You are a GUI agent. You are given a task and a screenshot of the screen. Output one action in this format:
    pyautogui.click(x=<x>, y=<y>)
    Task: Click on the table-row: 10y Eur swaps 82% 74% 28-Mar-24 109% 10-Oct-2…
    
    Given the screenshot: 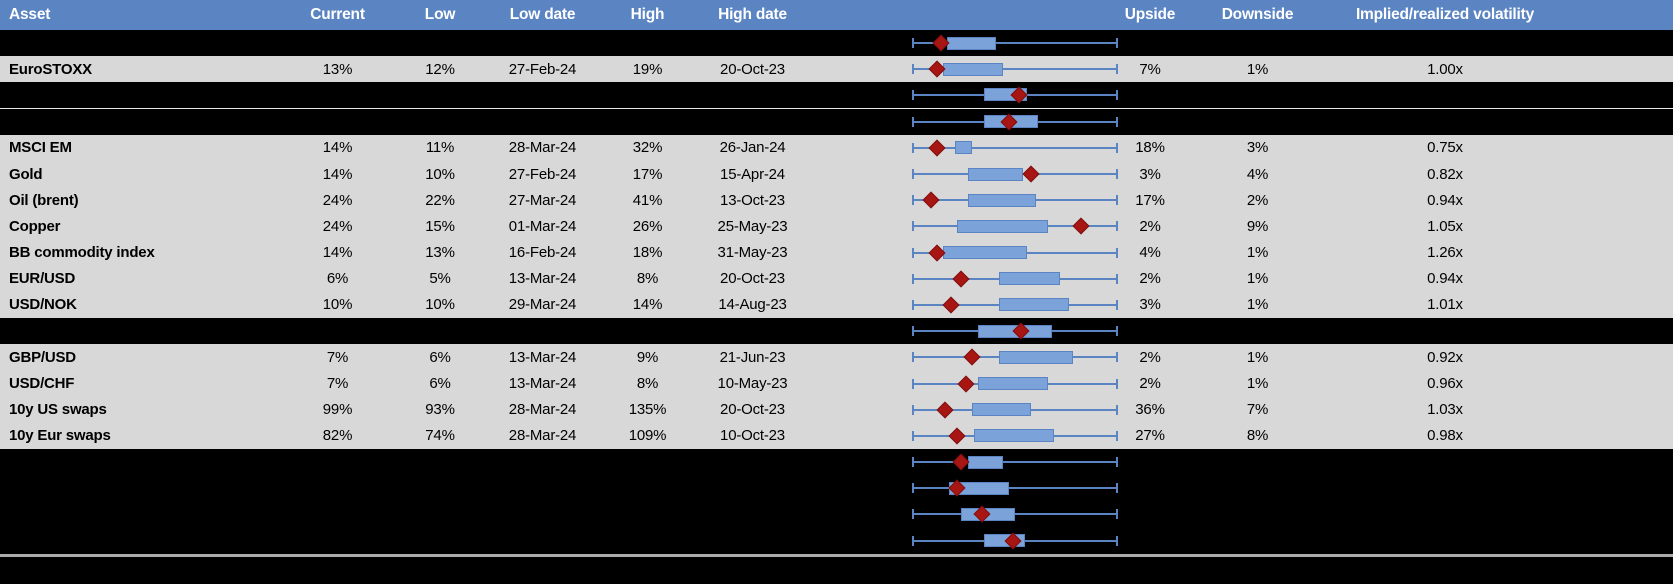 What is the action you would take?
    pyautogui.click(x=836, y=435)
    